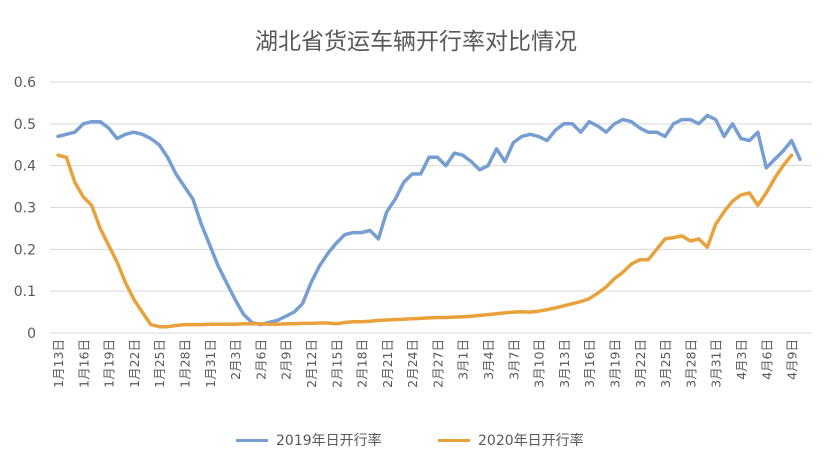 This screenshot has width=832, height=476. Describe the element at coordinates (252, 440) in the screenshot. I see `legend-swatch-2019` at that location.